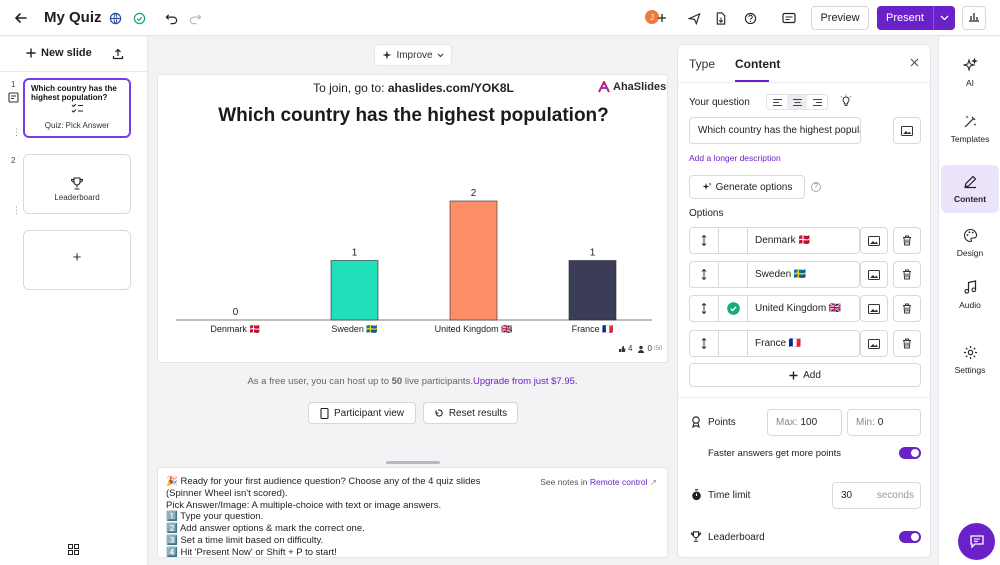 Image resolution: width=1000 pixels, height=565 pixels. I want to click on timer-icon, so click(696, 496).